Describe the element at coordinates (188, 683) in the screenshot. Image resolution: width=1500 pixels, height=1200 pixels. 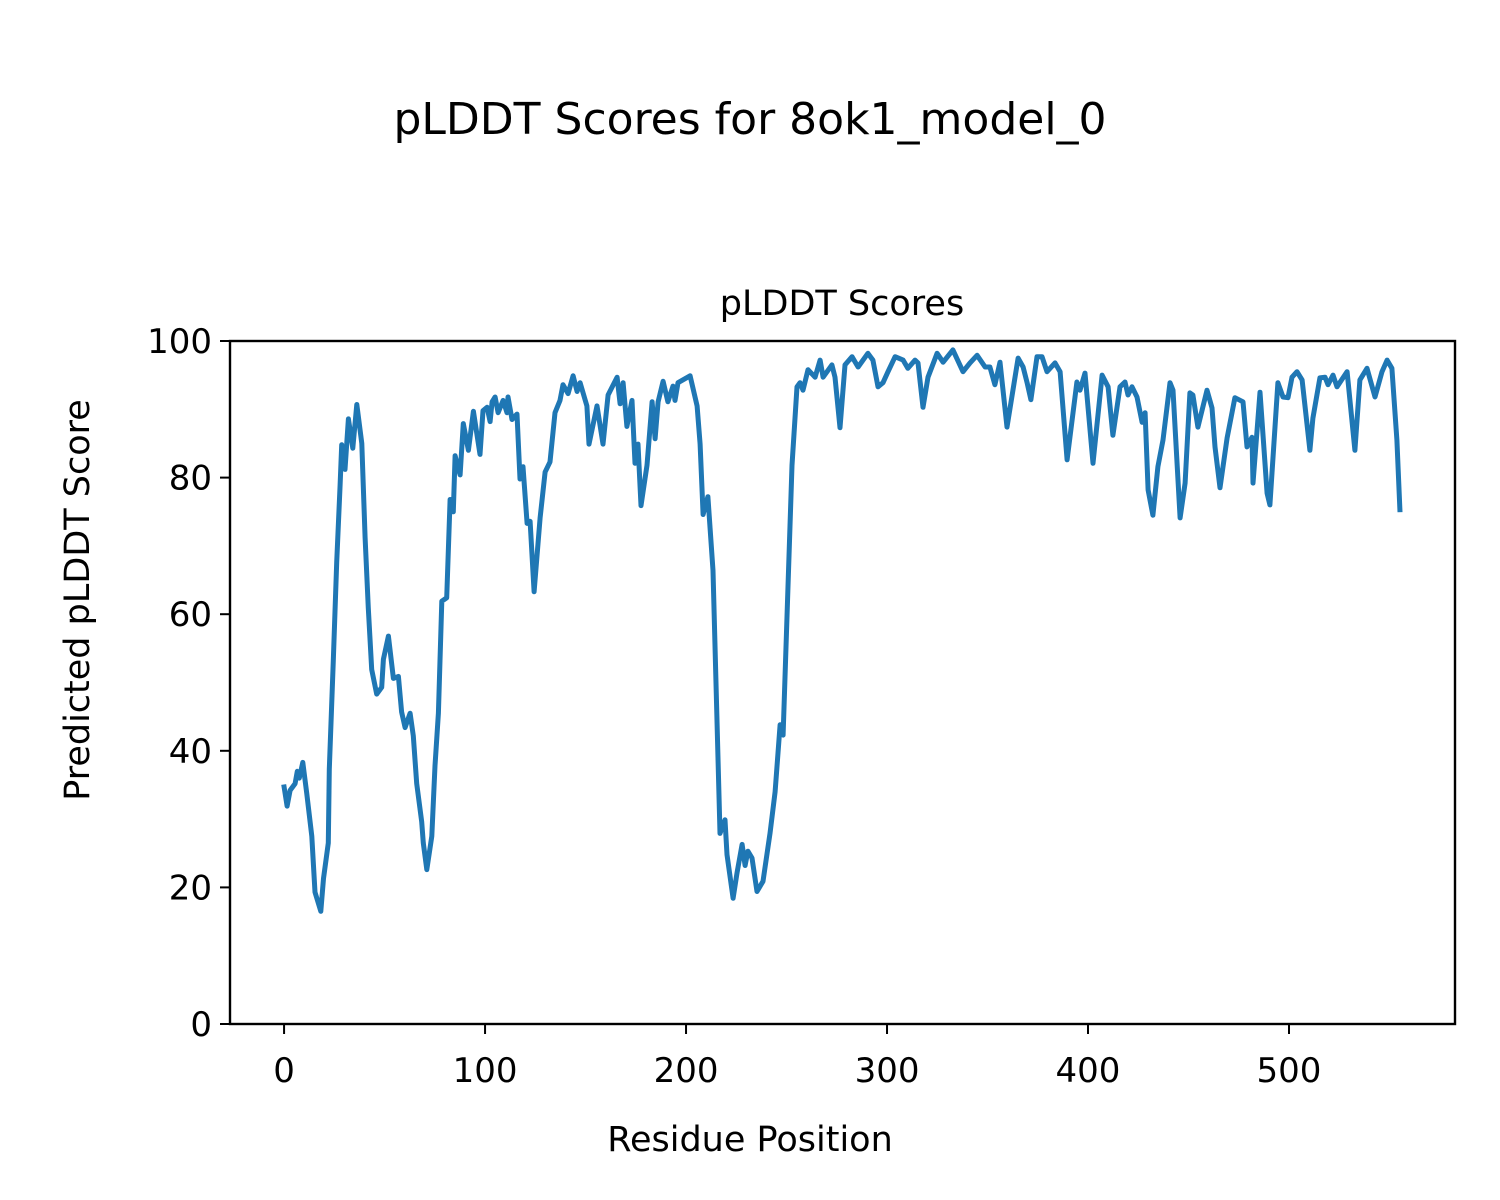
I see `y-axis: 0 20 40 60 80 100` at that location.